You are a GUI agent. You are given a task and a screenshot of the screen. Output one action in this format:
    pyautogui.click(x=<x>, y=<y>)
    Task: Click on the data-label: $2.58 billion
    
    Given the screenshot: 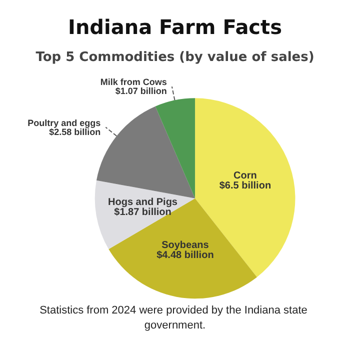 What is the action you would take?
    pyautogui.click(x=75, y=131)
    